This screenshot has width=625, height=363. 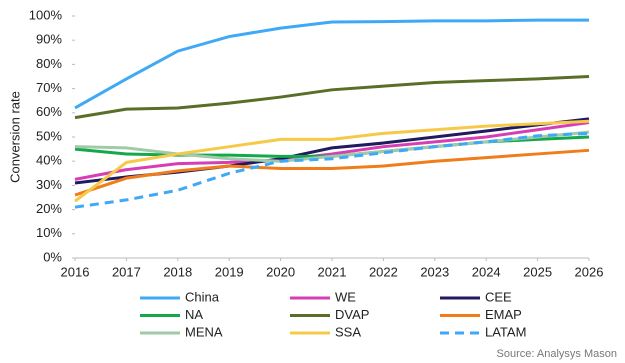 I want to click on y-tick-label: 100%, so click(x=46, y=14).